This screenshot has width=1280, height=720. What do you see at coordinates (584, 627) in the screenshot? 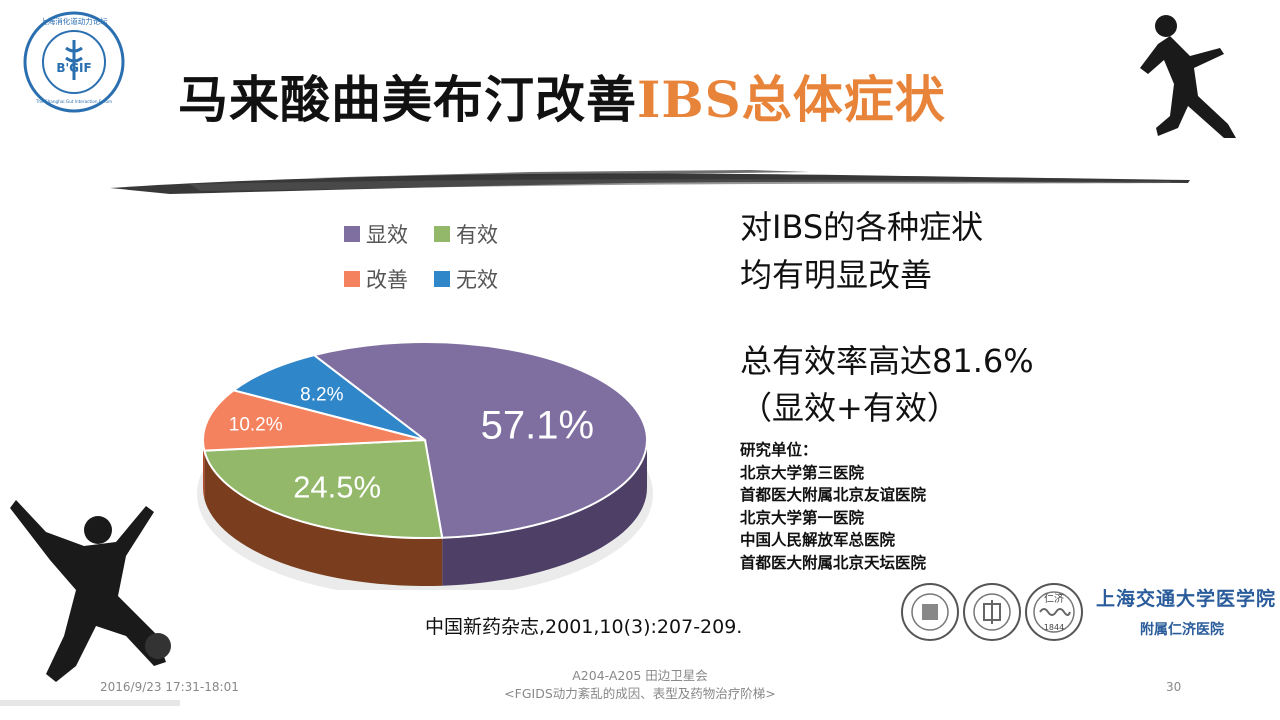
I see `citation: 中国新药杂志,2001,10(3):207-209.` at bounding box center [584, 627].